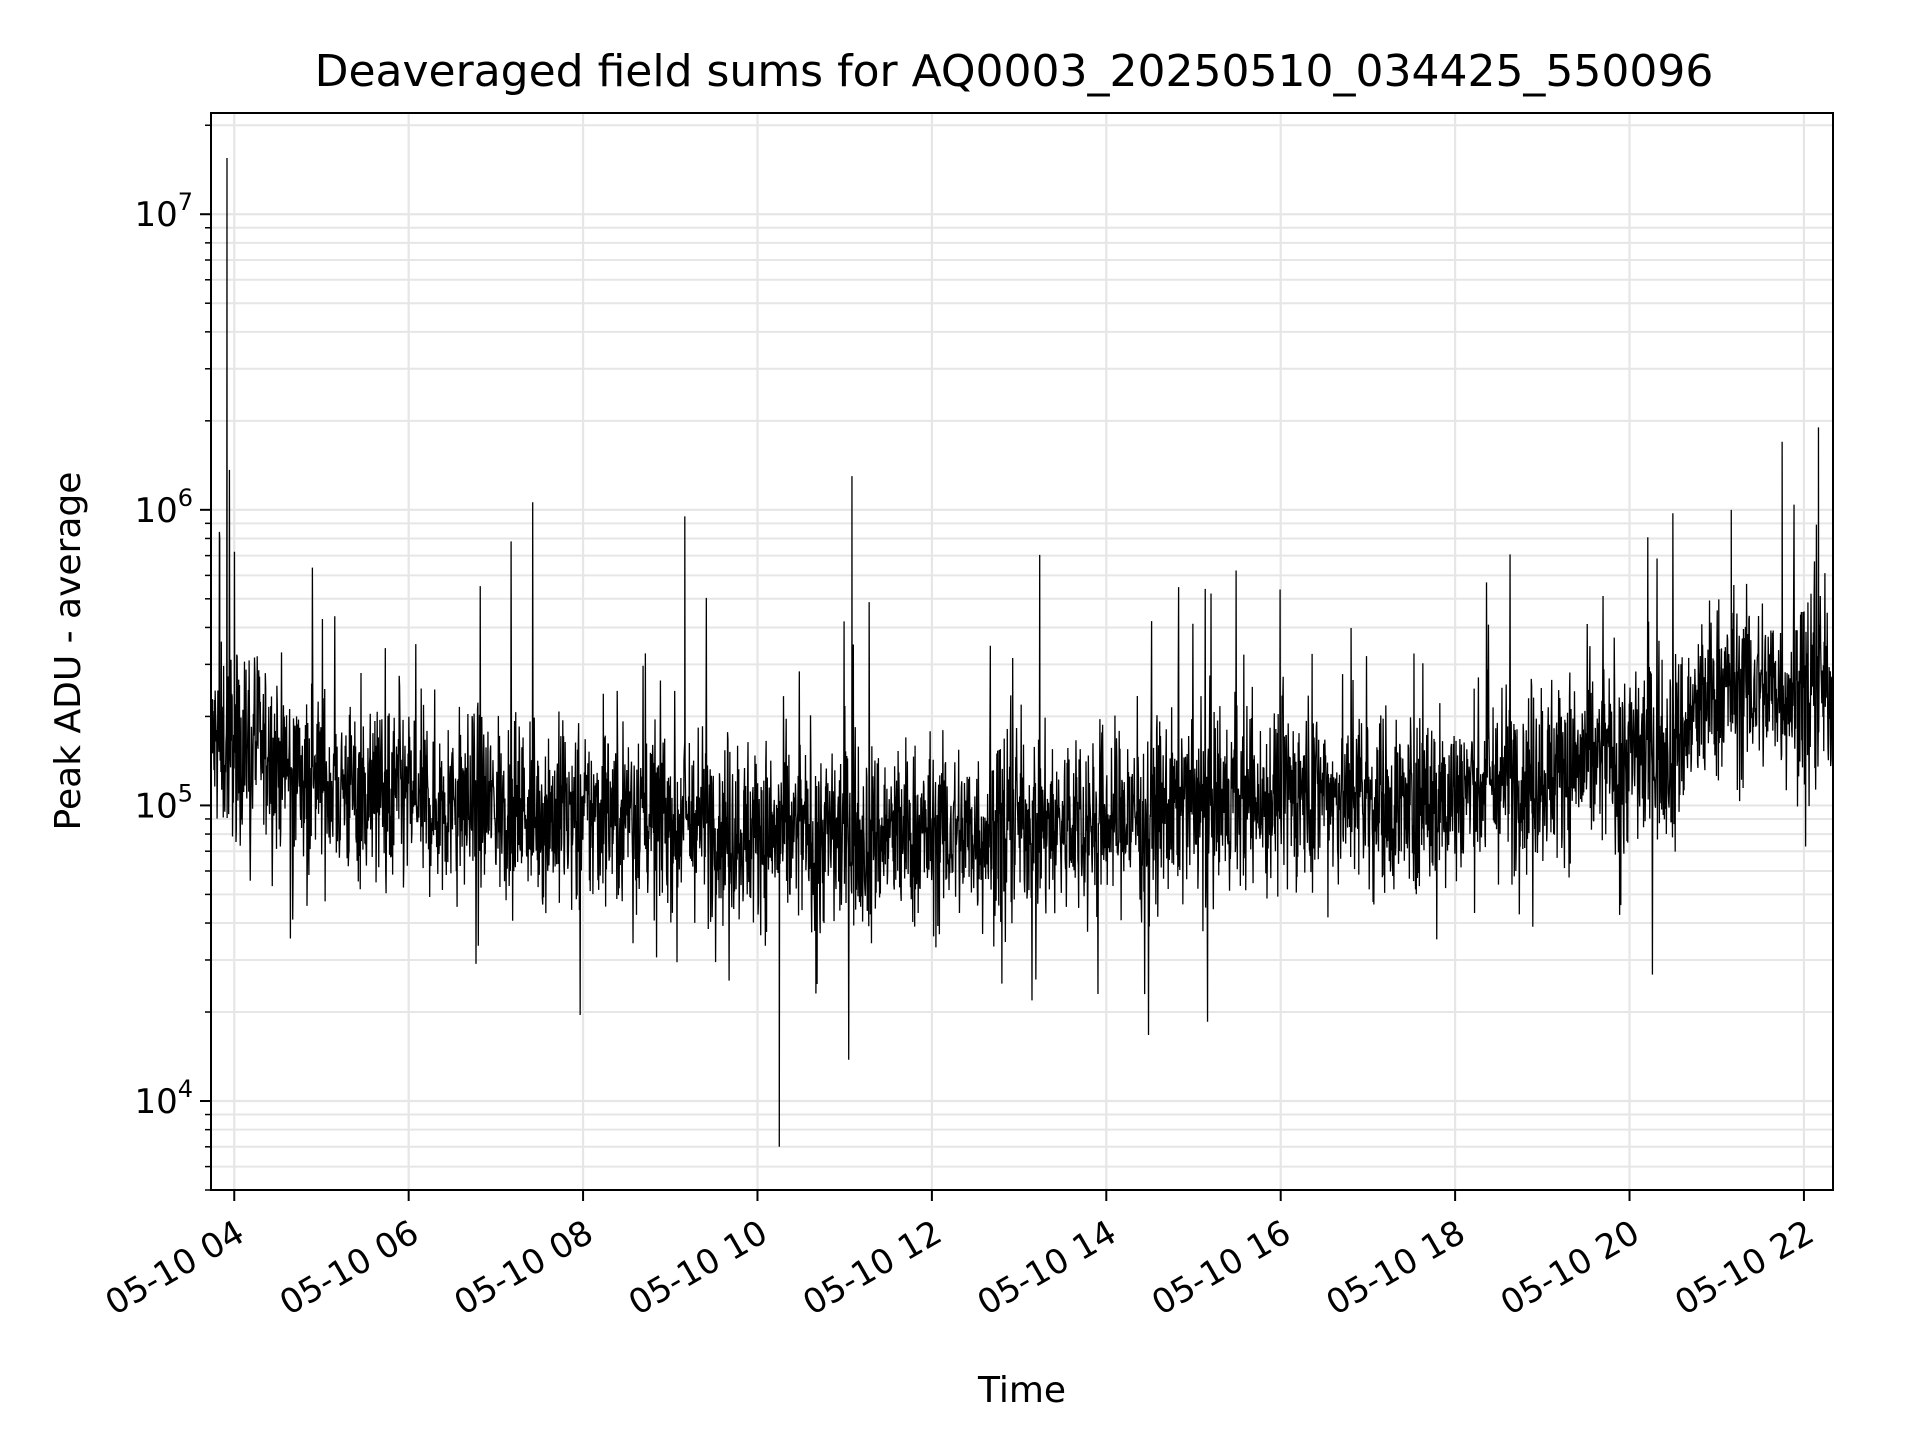 The image size is (1920, 1440). I want to click on x-tick-label: 05-10 22, so click(1744, 1268).